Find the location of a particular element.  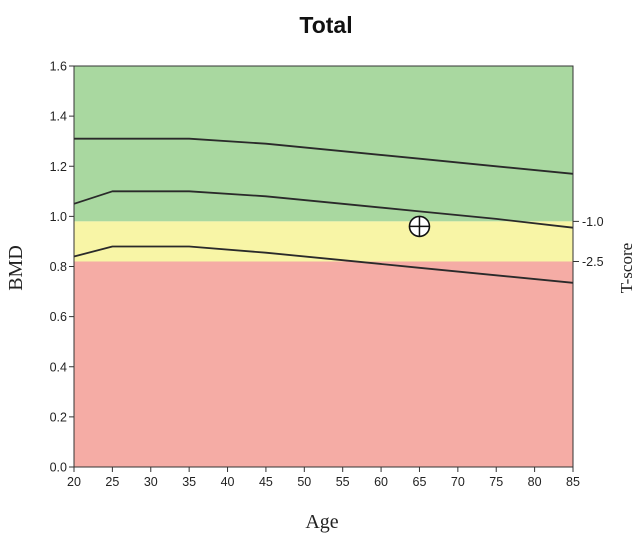

tscore-tick-label: -1.0 is located at coordinates (593, 222).